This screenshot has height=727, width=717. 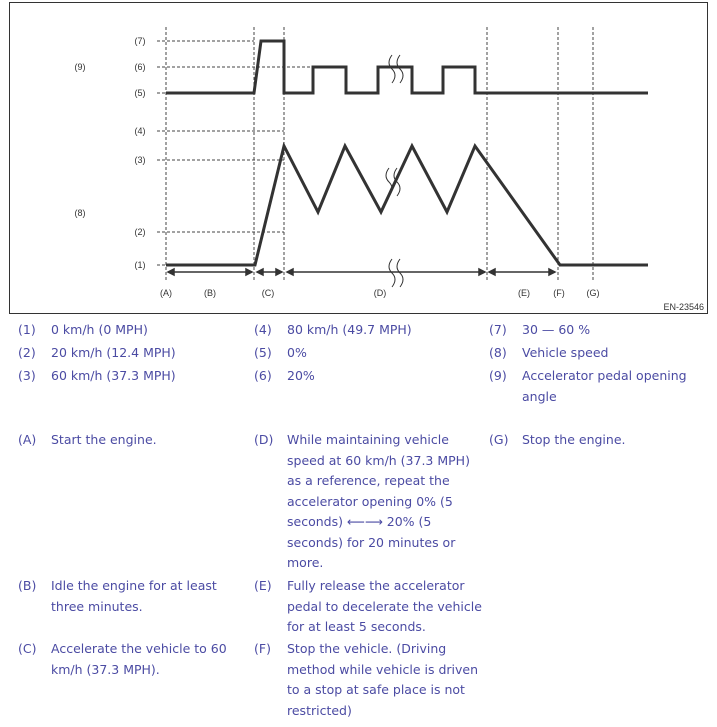 What do you see at coordinates (27, 648) in the screenshot?
I see `step-num: (C)` at bounding box center [27, 648].